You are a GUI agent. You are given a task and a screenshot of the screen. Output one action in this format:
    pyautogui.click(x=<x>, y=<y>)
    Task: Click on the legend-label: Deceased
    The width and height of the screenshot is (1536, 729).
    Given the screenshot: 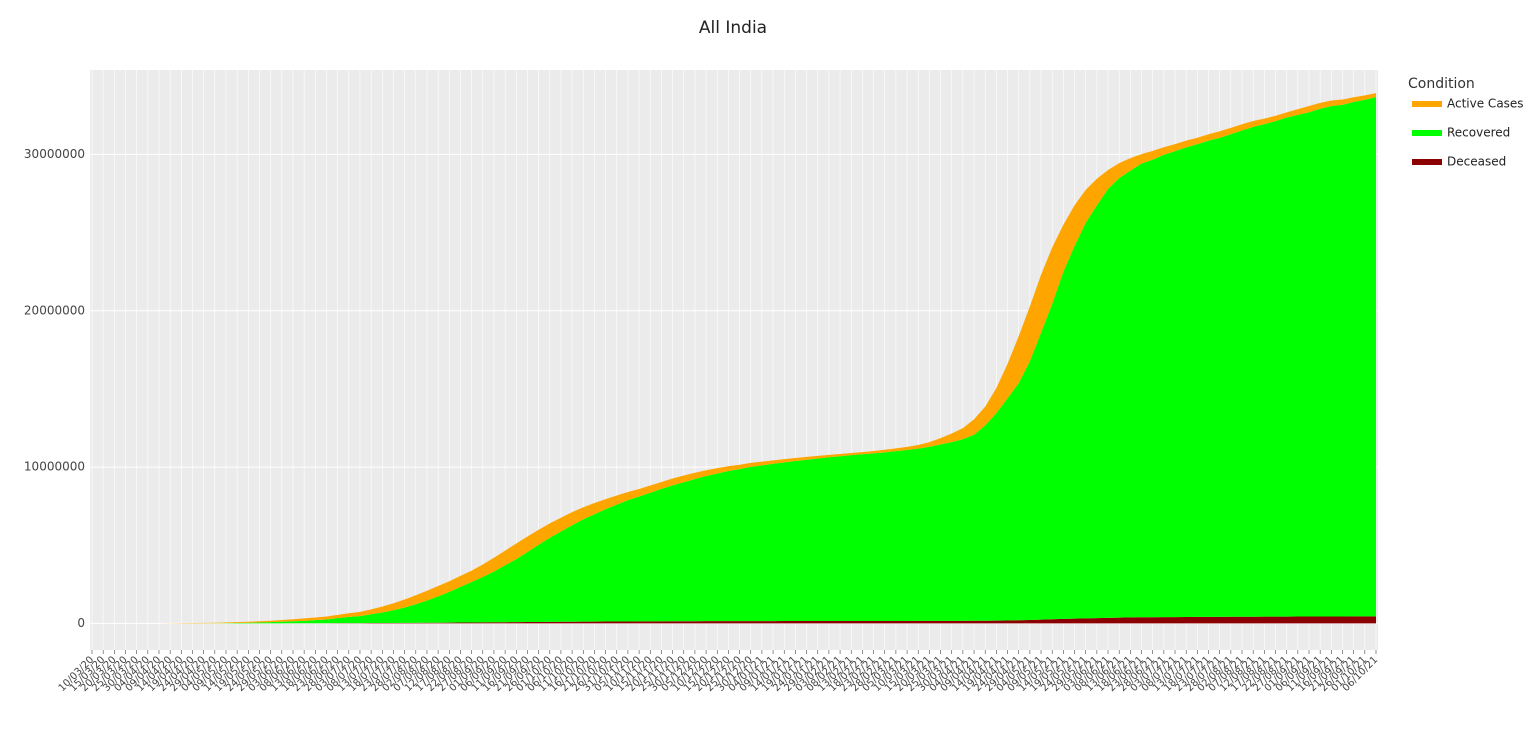 What is the action you would take?
    pyautogui.click(x=1476, y=162)
    